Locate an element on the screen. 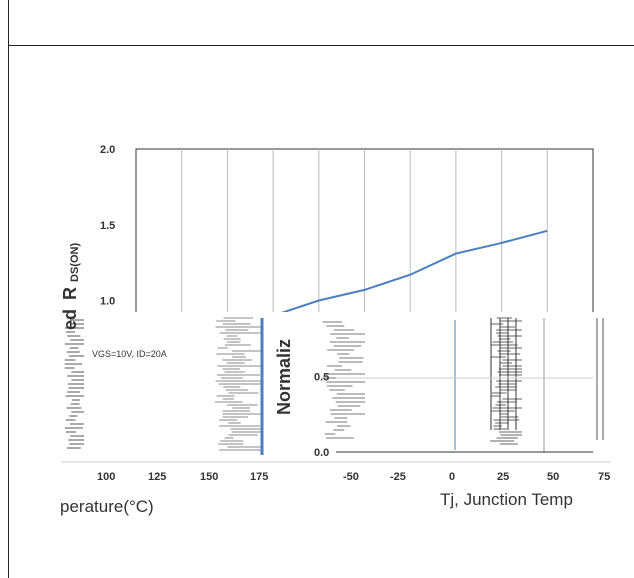 This screenshot has height=578, width=634. test-condition-annotation: VGS=10V, ID=20A is located at coordinates (129, 354).